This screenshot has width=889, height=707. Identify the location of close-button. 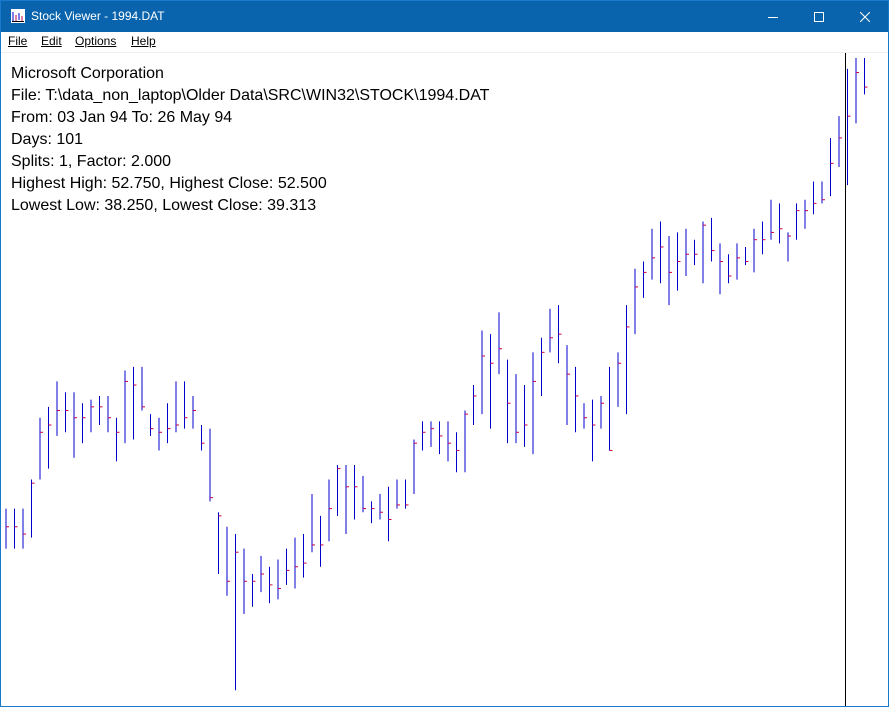
(865, 16).